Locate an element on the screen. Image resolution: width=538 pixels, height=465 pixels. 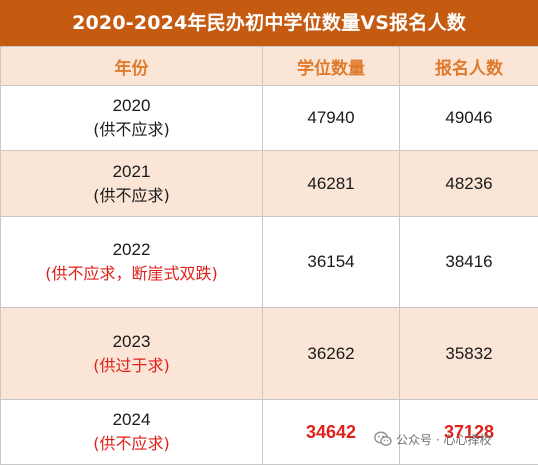
seats-cell: 36262 is located at coordinates (331, 354).